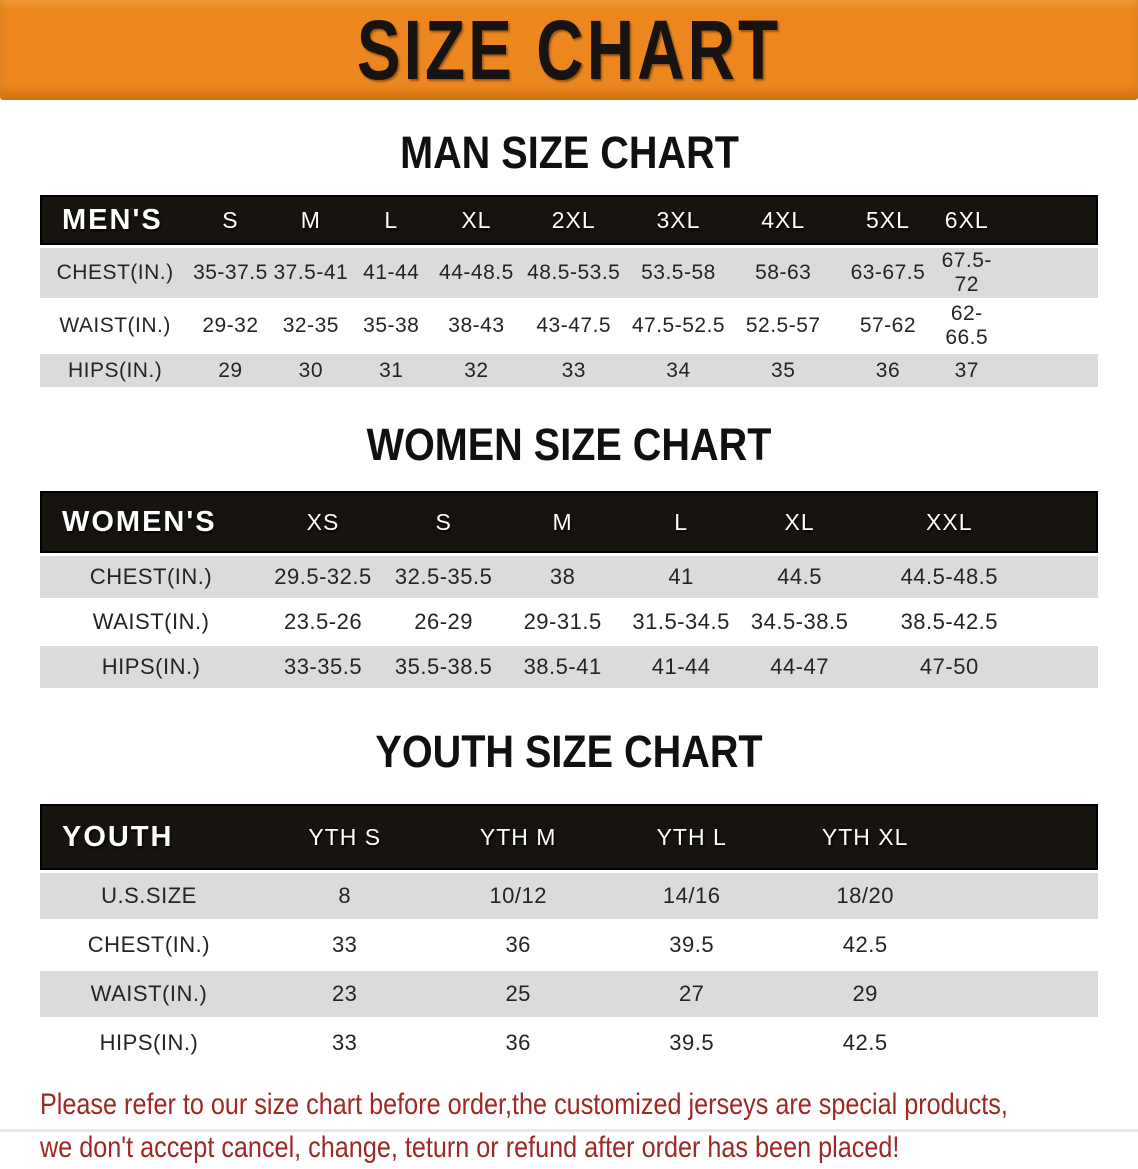 The image size is (1138, 1169). I want to click on size-value-cell: 47.5-52.5, so click(678, 325).